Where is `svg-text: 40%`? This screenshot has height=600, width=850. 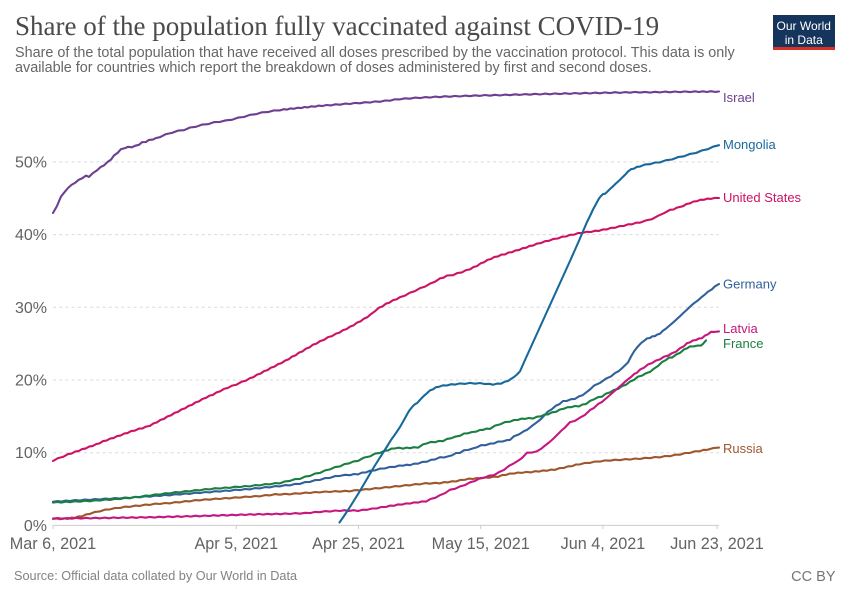 svg-text: 40% is located at coordinates (31, 235).